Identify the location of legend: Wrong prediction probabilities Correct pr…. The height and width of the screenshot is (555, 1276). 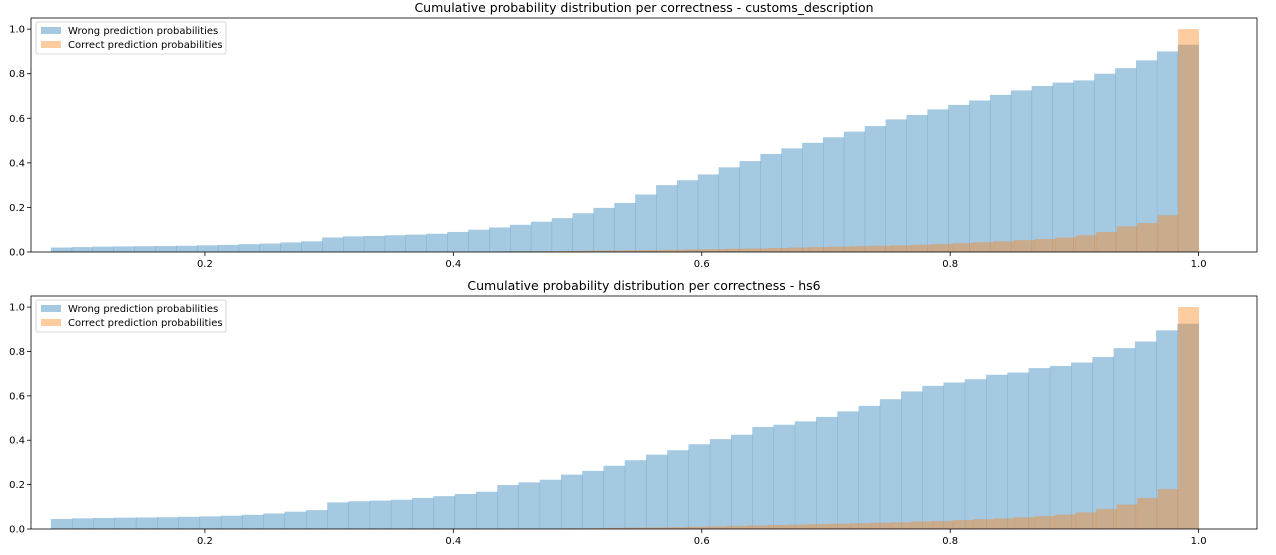
(131, 38).